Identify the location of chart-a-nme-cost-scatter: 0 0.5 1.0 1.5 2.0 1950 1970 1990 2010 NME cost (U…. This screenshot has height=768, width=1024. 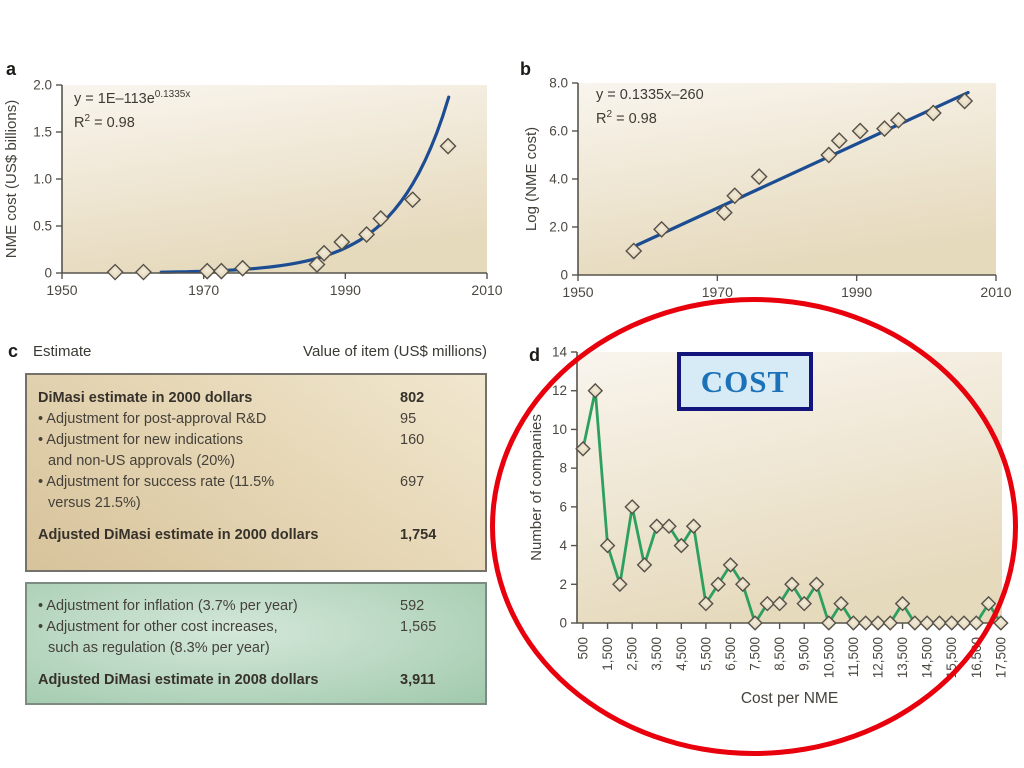
(253, 188).